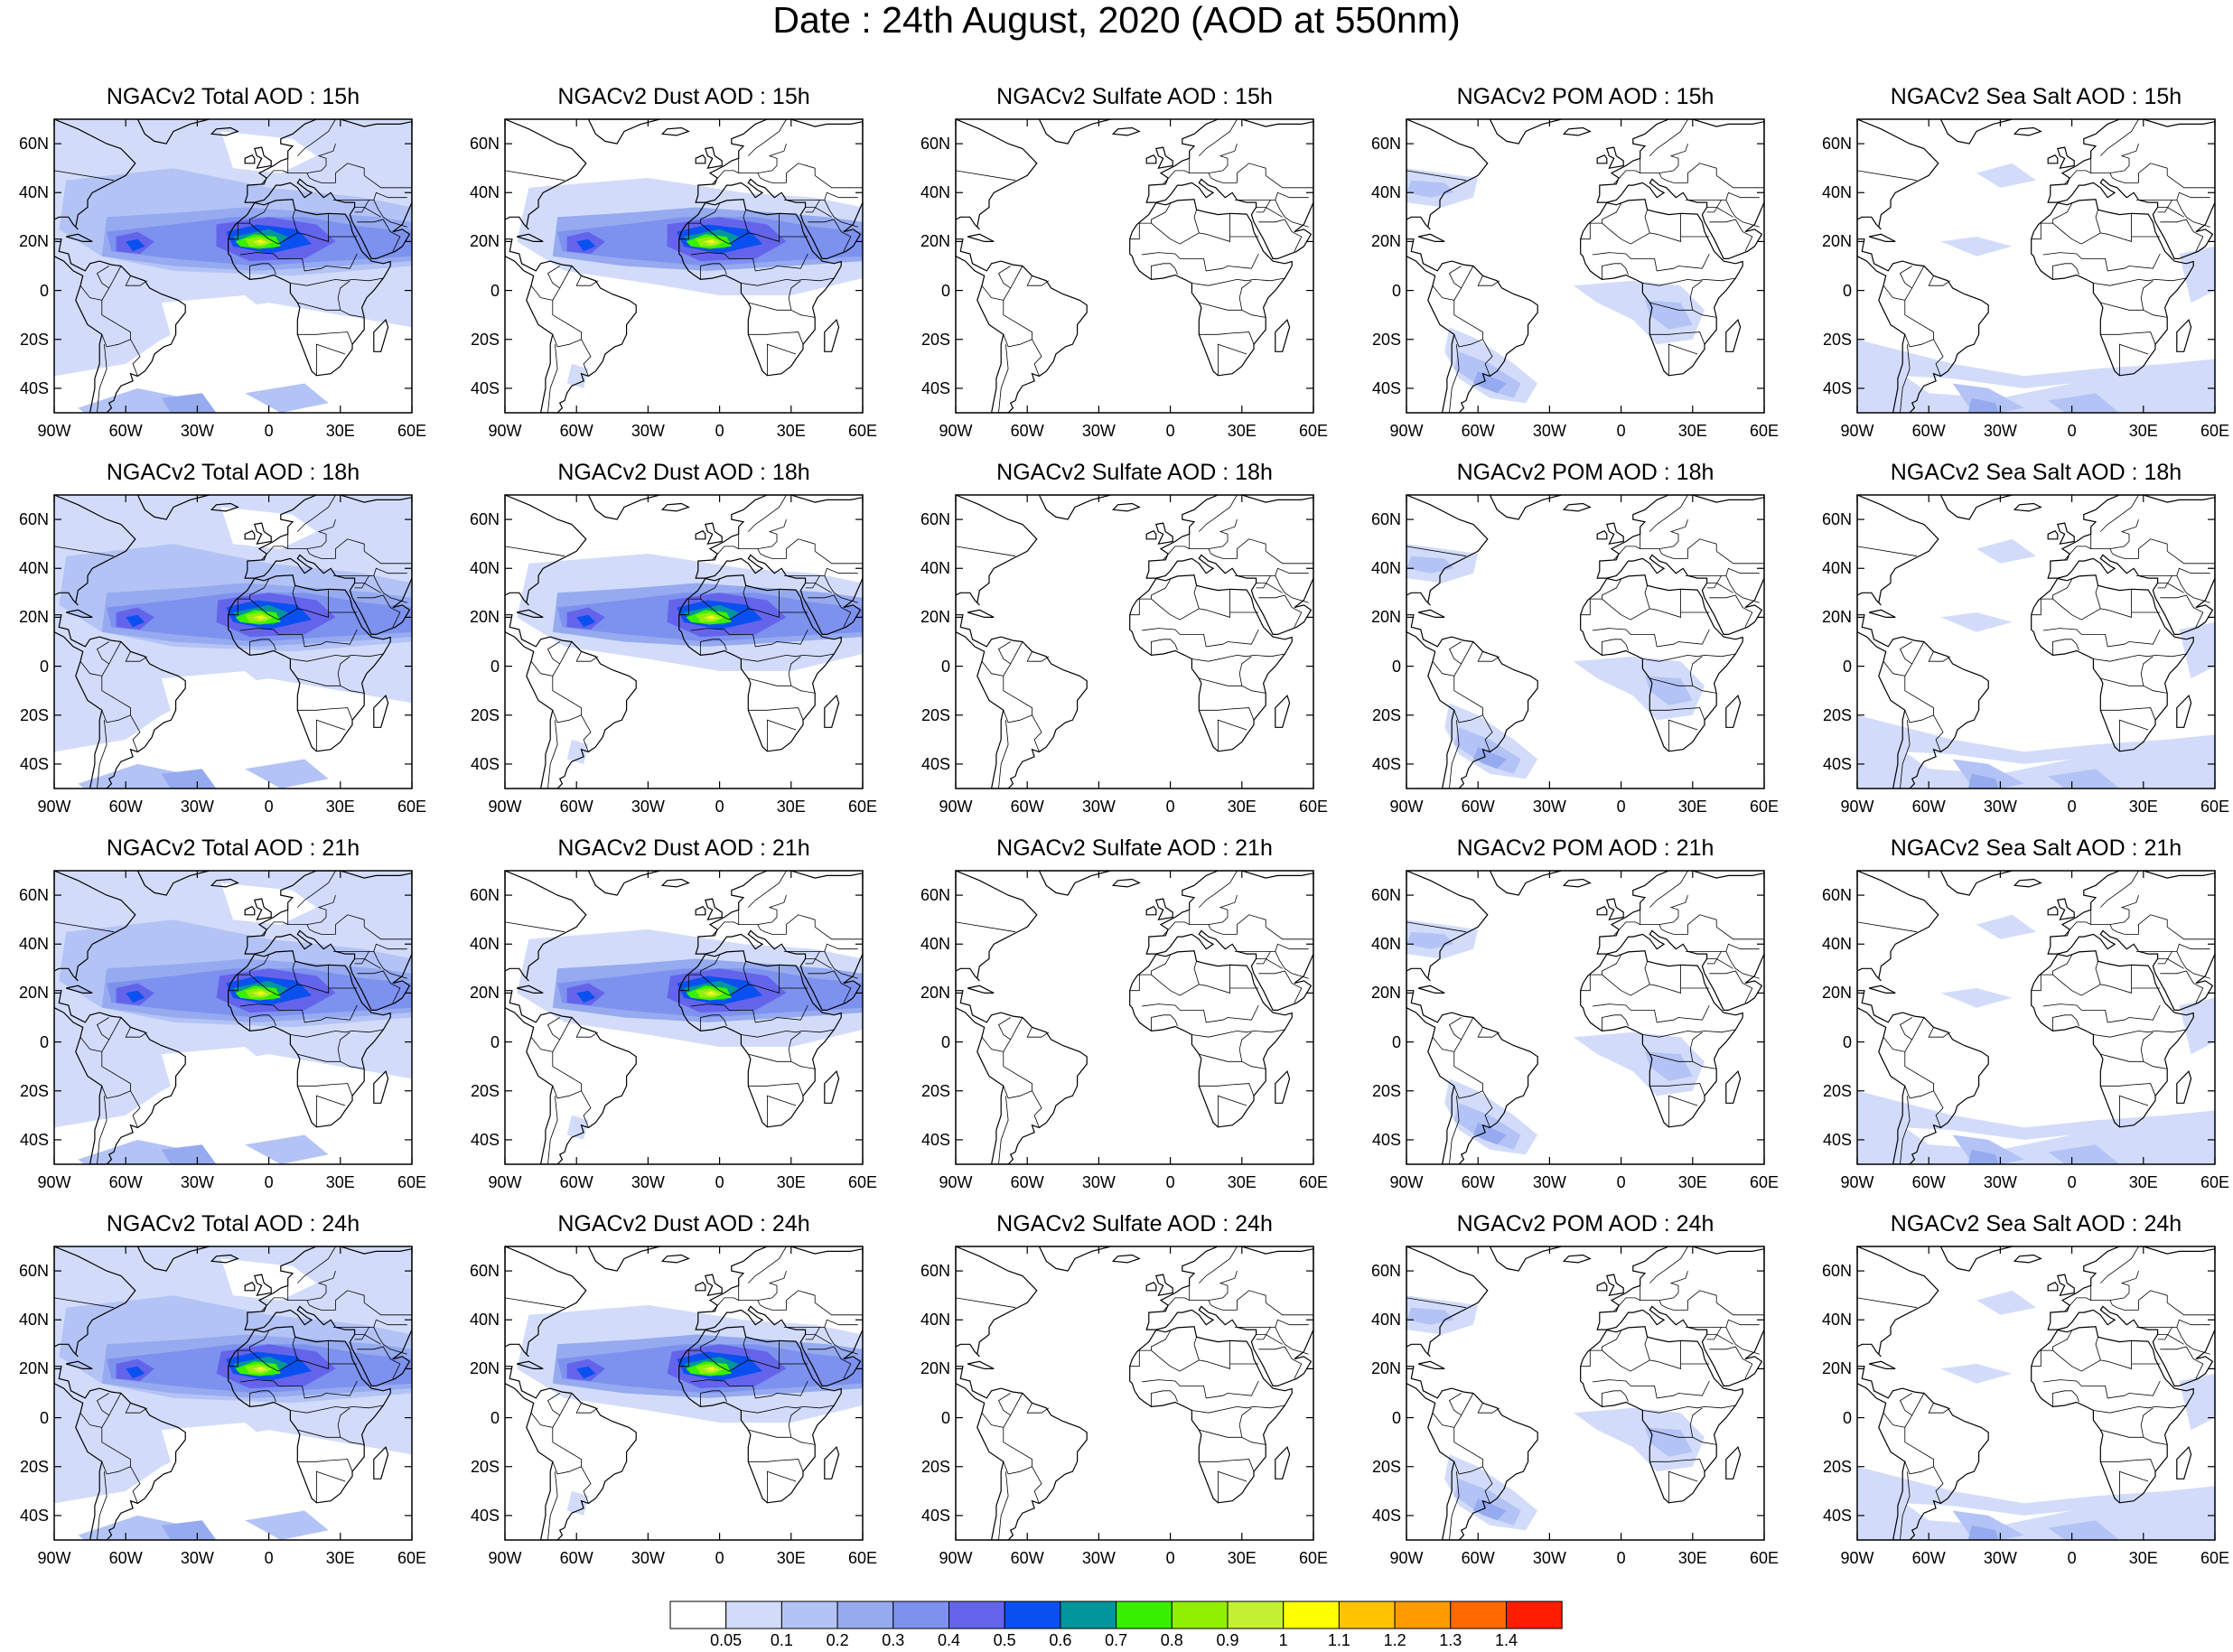 This screenshot has width=2233, height=1652. Describe the element at coordinates (2036, 642) in the screenshot. I see `map-panel` at that location.